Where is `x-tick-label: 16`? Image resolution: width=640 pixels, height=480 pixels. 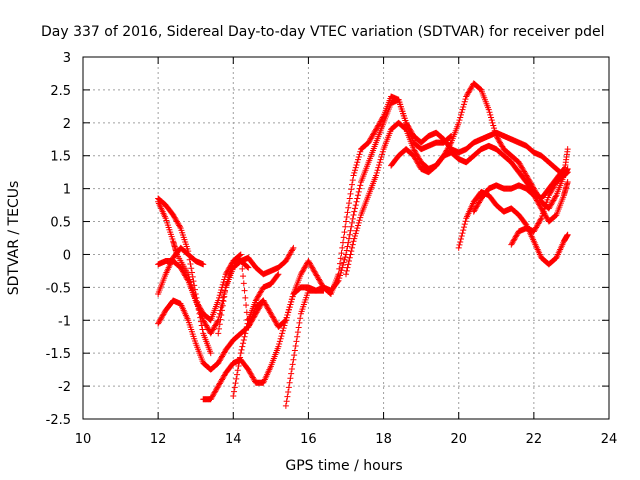
x-tick-label: 16 is located at coordinates (308, 439).